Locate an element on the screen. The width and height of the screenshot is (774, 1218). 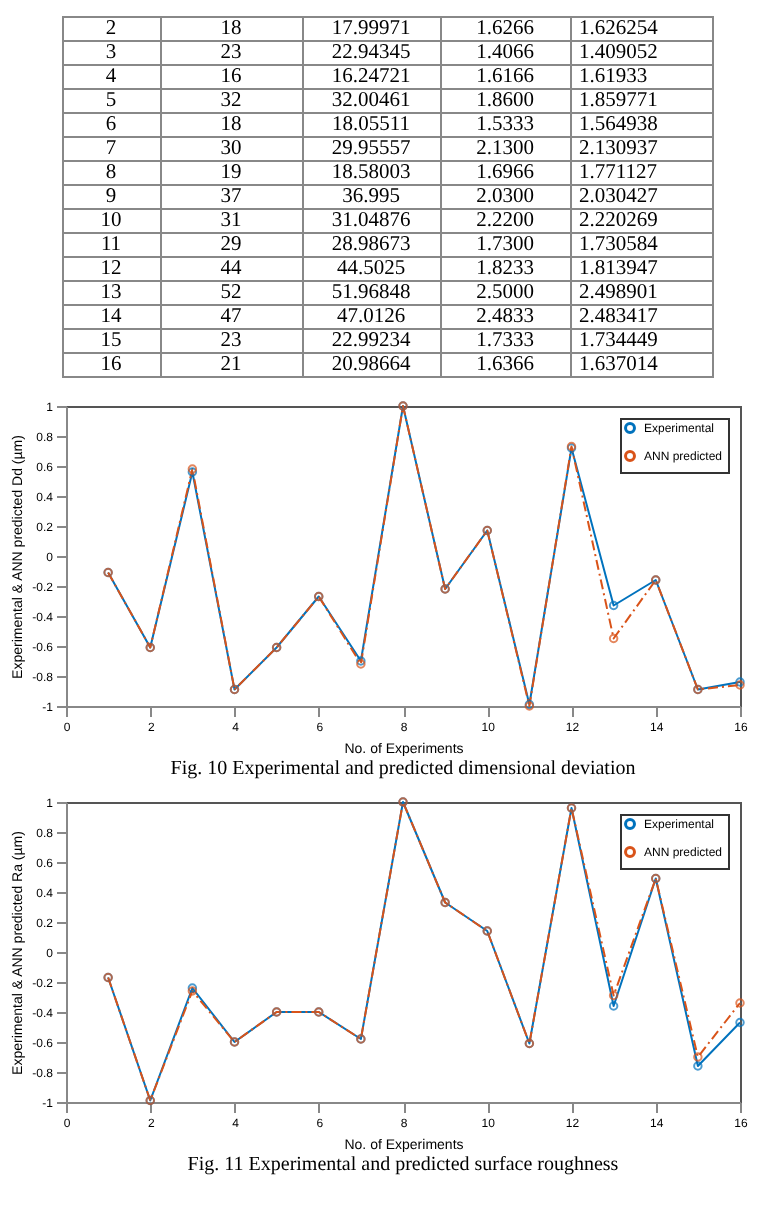
text: 3 is located at coordinates (111, 53).